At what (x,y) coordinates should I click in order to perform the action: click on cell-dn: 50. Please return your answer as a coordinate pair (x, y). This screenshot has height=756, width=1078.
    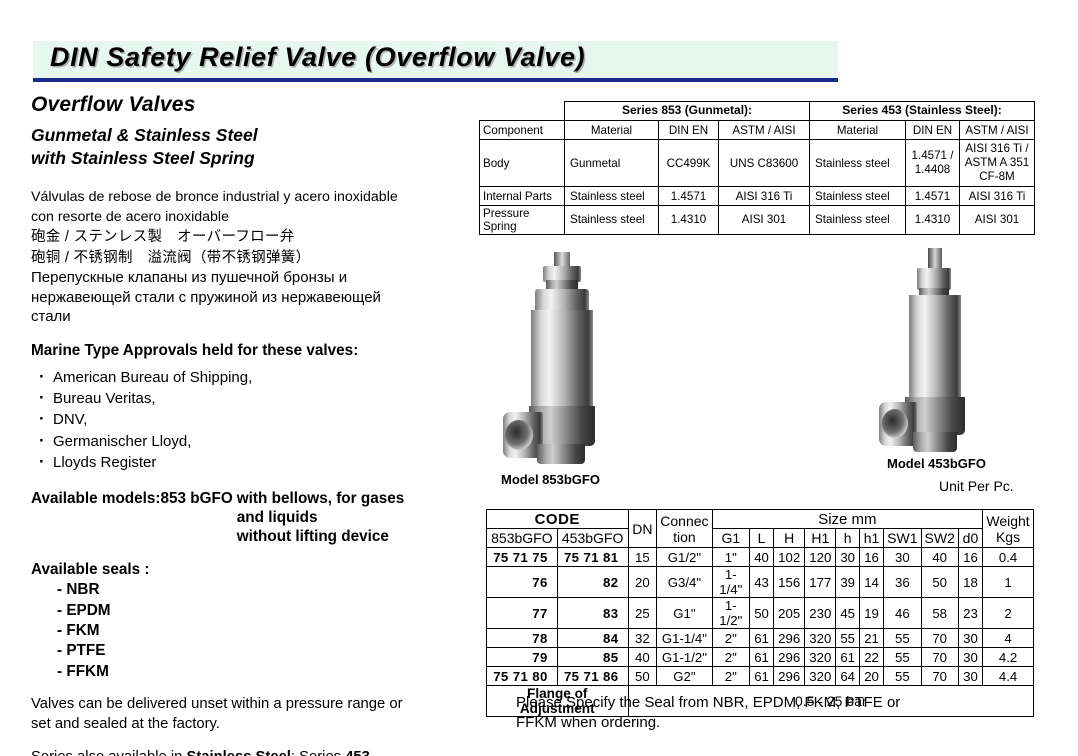
    Looking at the image, I should click on (642, 676).